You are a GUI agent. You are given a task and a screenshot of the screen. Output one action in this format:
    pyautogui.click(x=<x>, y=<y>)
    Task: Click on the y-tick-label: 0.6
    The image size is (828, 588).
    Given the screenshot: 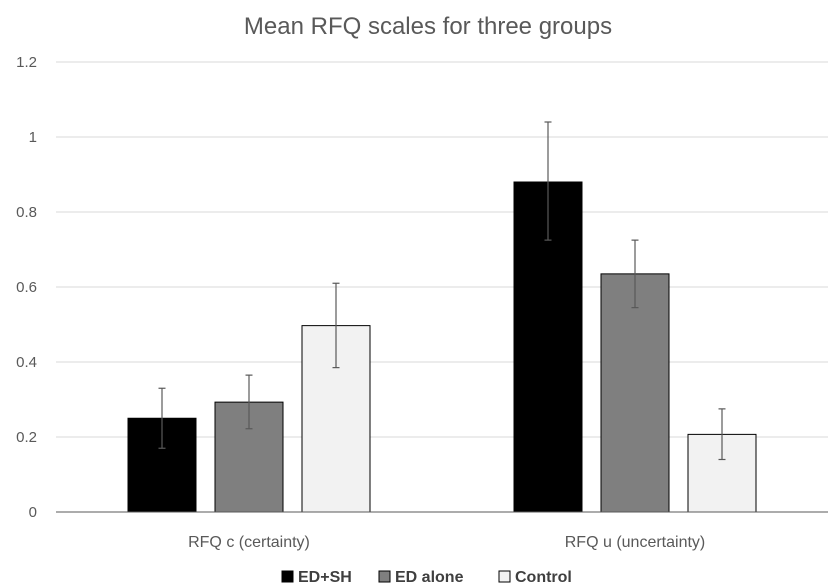 What is the action you would take?
    pyautogui.click(x=26, y=287)
    